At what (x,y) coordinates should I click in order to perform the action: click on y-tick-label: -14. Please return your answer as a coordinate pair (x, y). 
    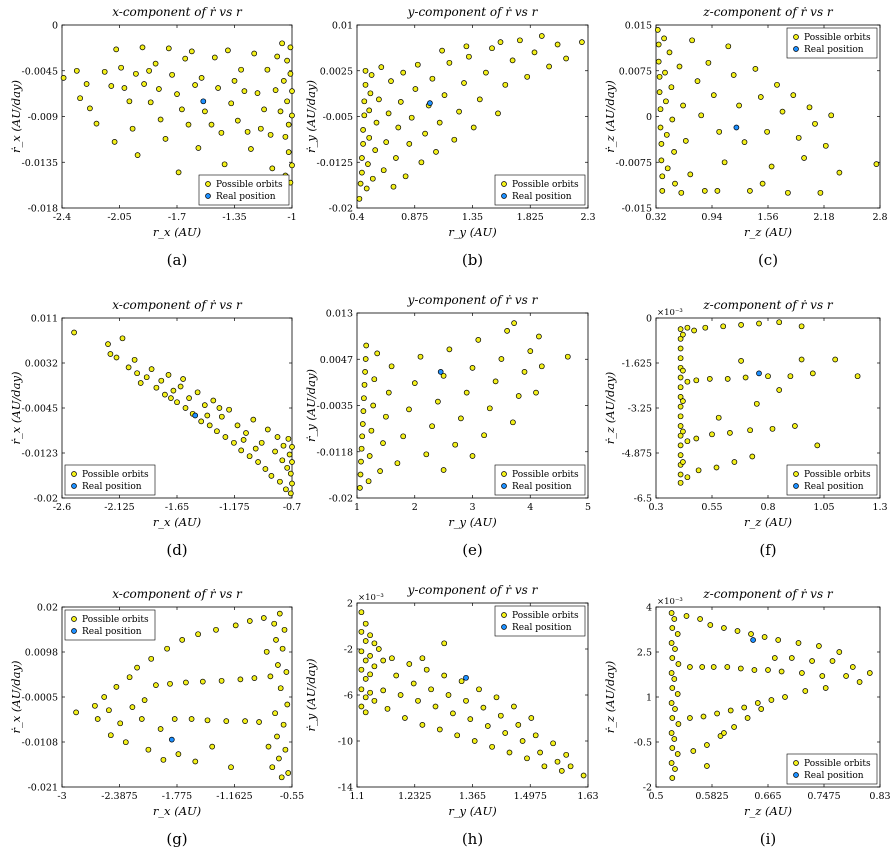
    Looking at the image, I should click on (345, 788).